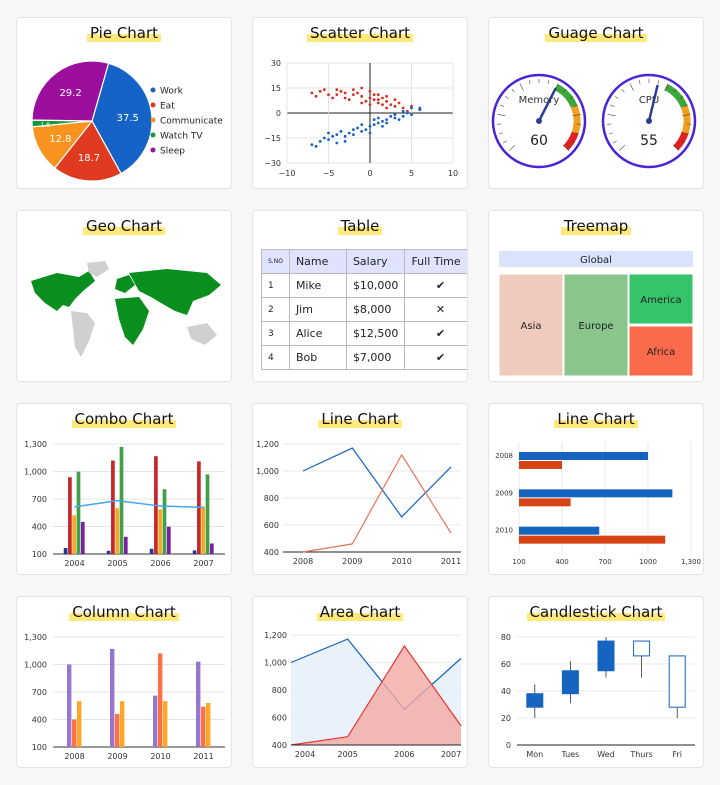 This screenshot has height=785, width=720. Describe the element at coordinates (39, 499) in the screenshot. I see `y-tick-label: 700` at that location.